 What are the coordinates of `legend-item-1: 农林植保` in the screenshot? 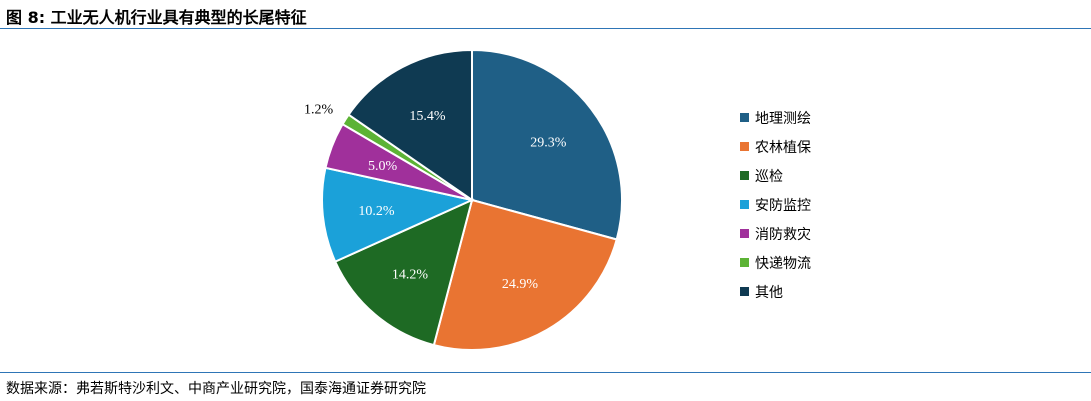 It's located at (775, 146).